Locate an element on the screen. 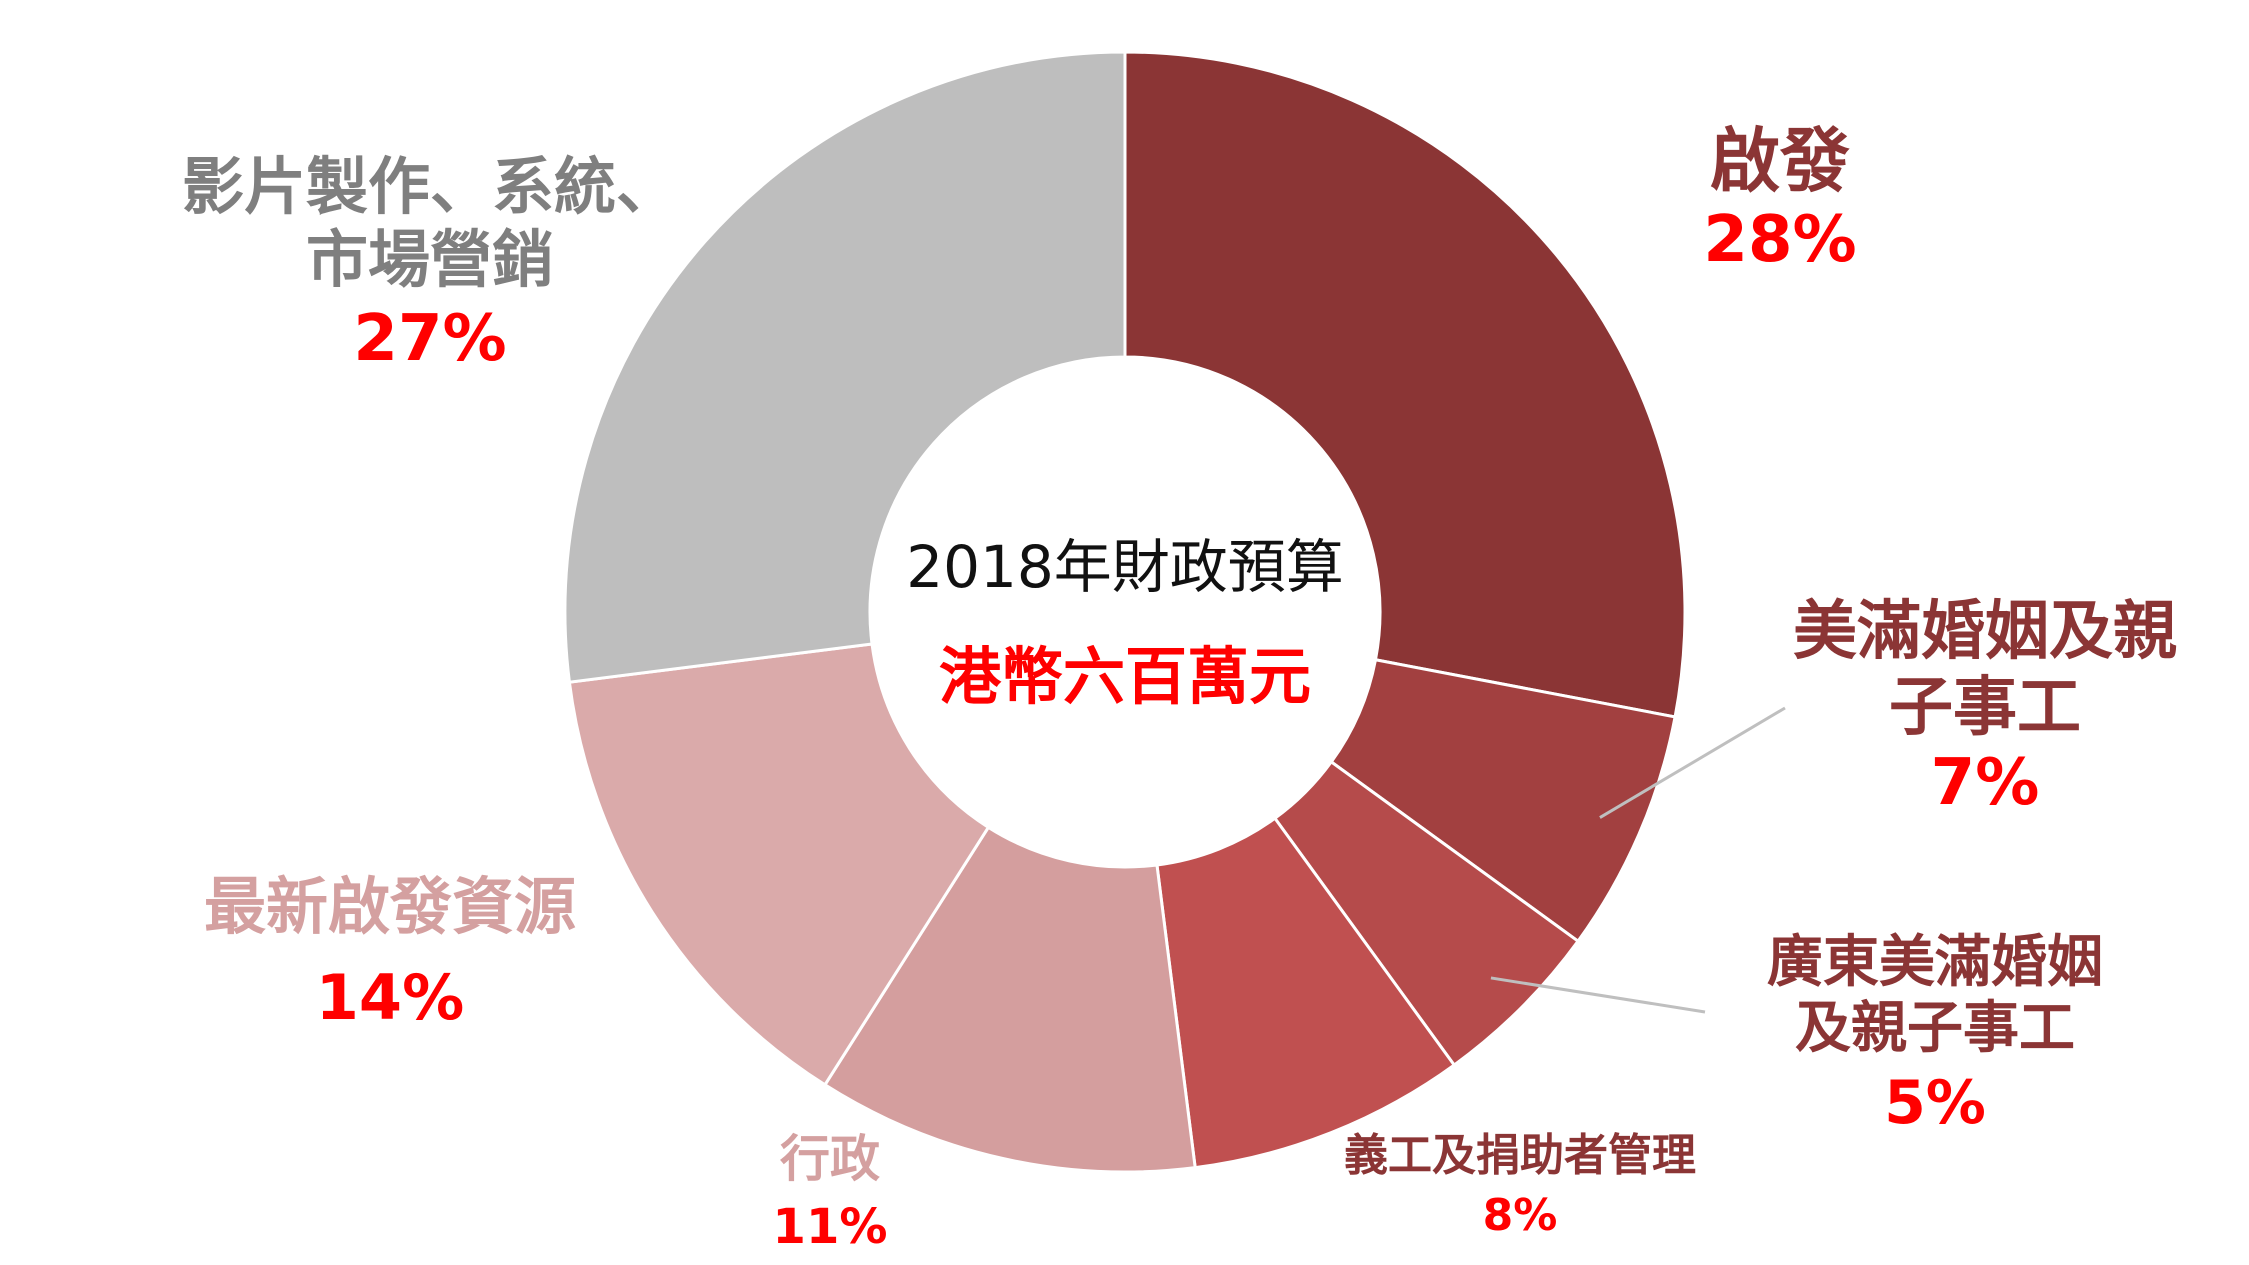 The width and height of the screenshot is (2249, 1265). slice-percent: 14% is located at coordinates (390, 998).